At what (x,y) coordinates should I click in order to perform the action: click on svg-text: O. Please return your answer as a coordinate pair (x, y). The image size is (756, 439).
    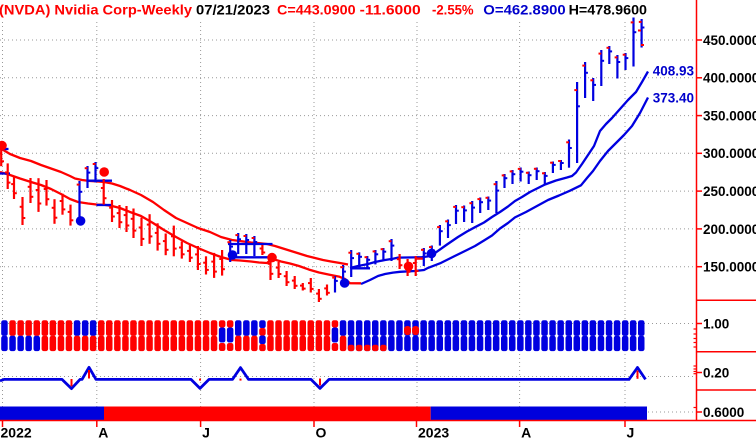
    Looking at the image, I should click on (321, 432).